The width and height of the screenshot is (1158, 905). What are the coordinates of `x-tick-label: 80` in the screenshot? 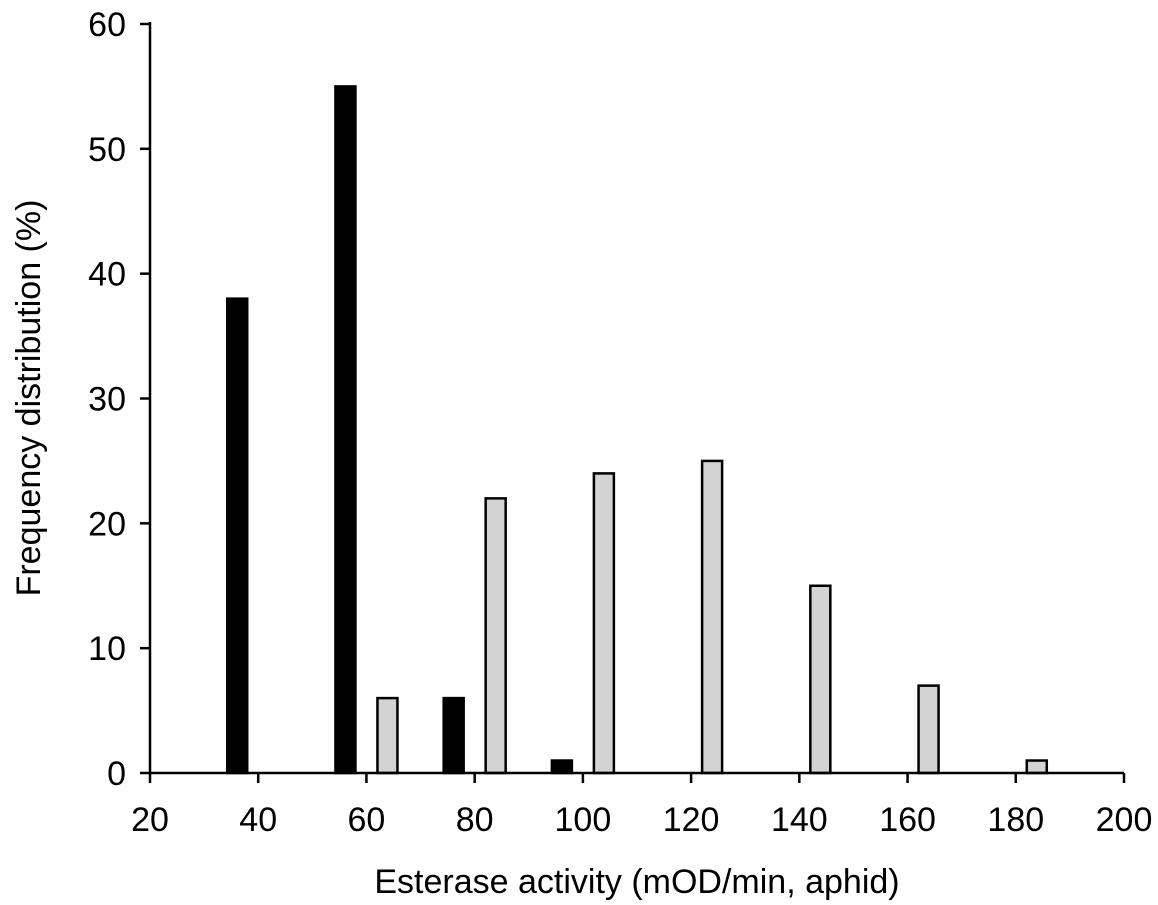 It's located at (475, 820).